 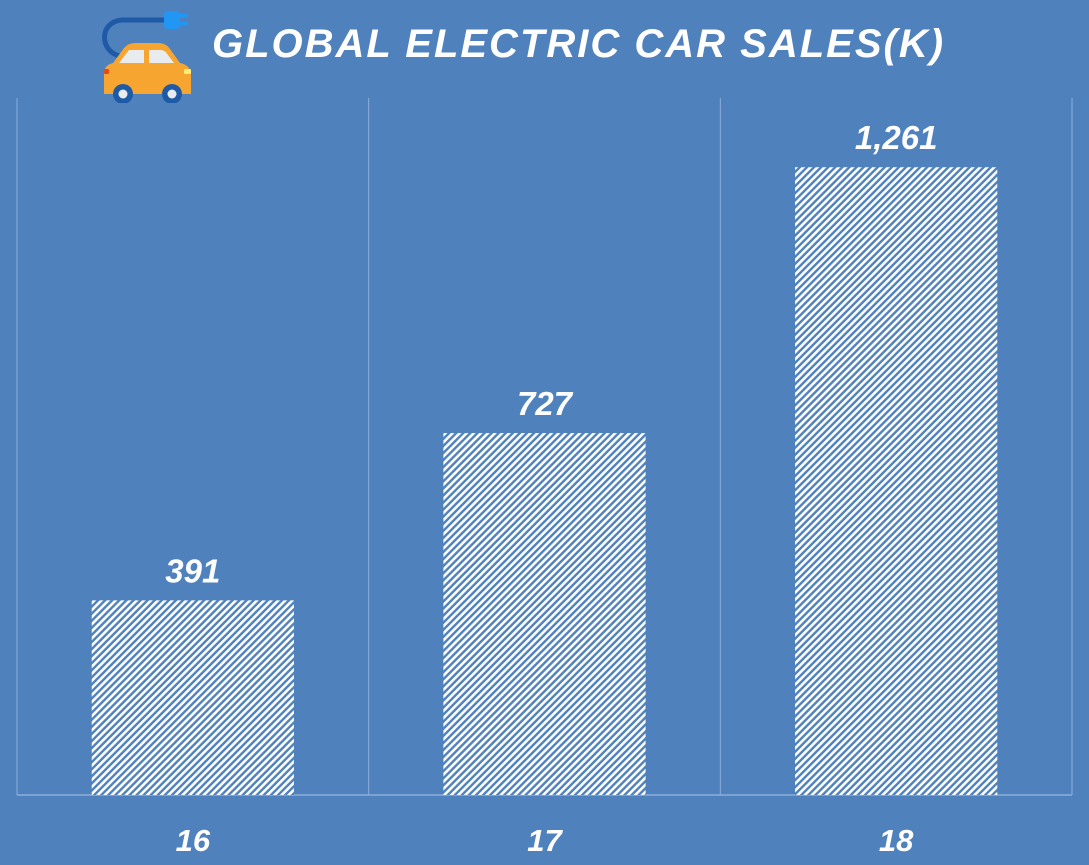 What do you see at coordinates (896, 840) in the screenshot?
I see `x-tick-label-18: 18` at bounding box center [896, 840].